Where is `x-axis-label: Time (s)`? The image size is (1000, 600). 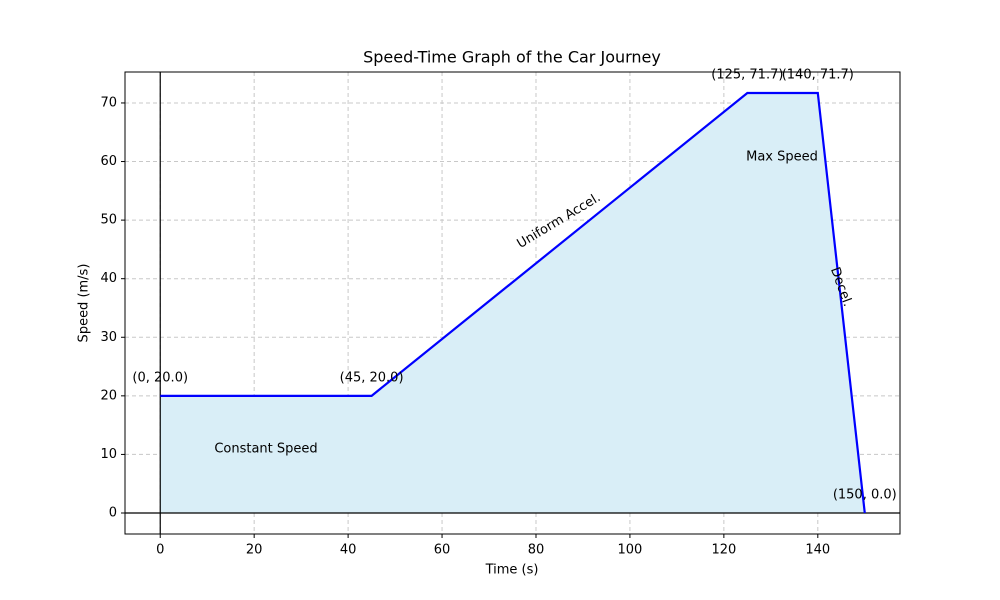
x-axis-label: Time (s) is located at coordinates (512, 570).